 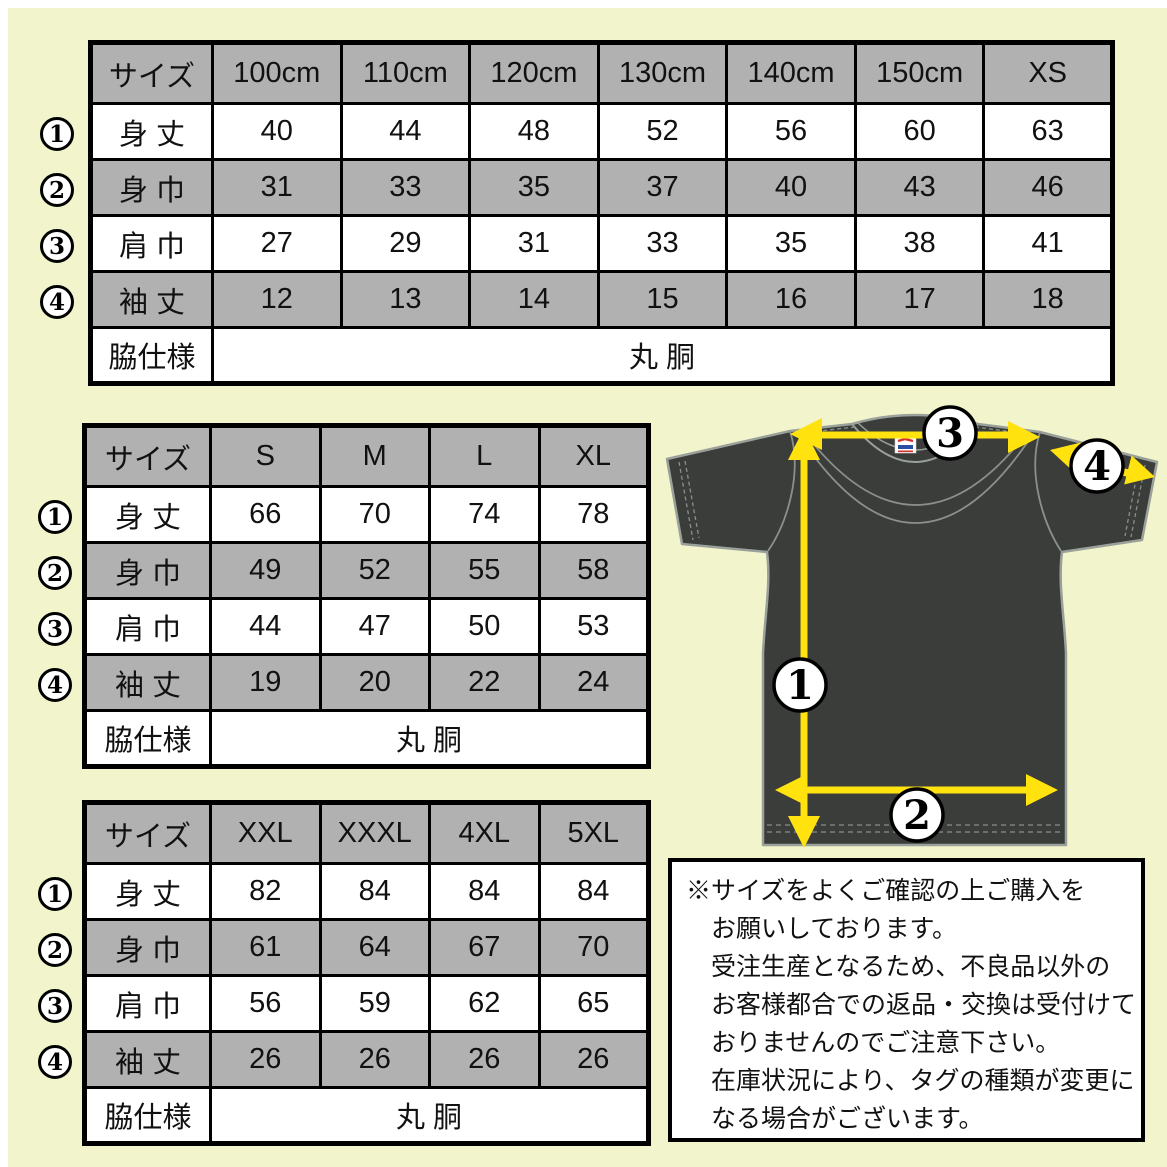 What do you see at coordinates (1135, 500) in the screenshot?
I see `right-cuff-stitch` at bounding box center [1135, 500].